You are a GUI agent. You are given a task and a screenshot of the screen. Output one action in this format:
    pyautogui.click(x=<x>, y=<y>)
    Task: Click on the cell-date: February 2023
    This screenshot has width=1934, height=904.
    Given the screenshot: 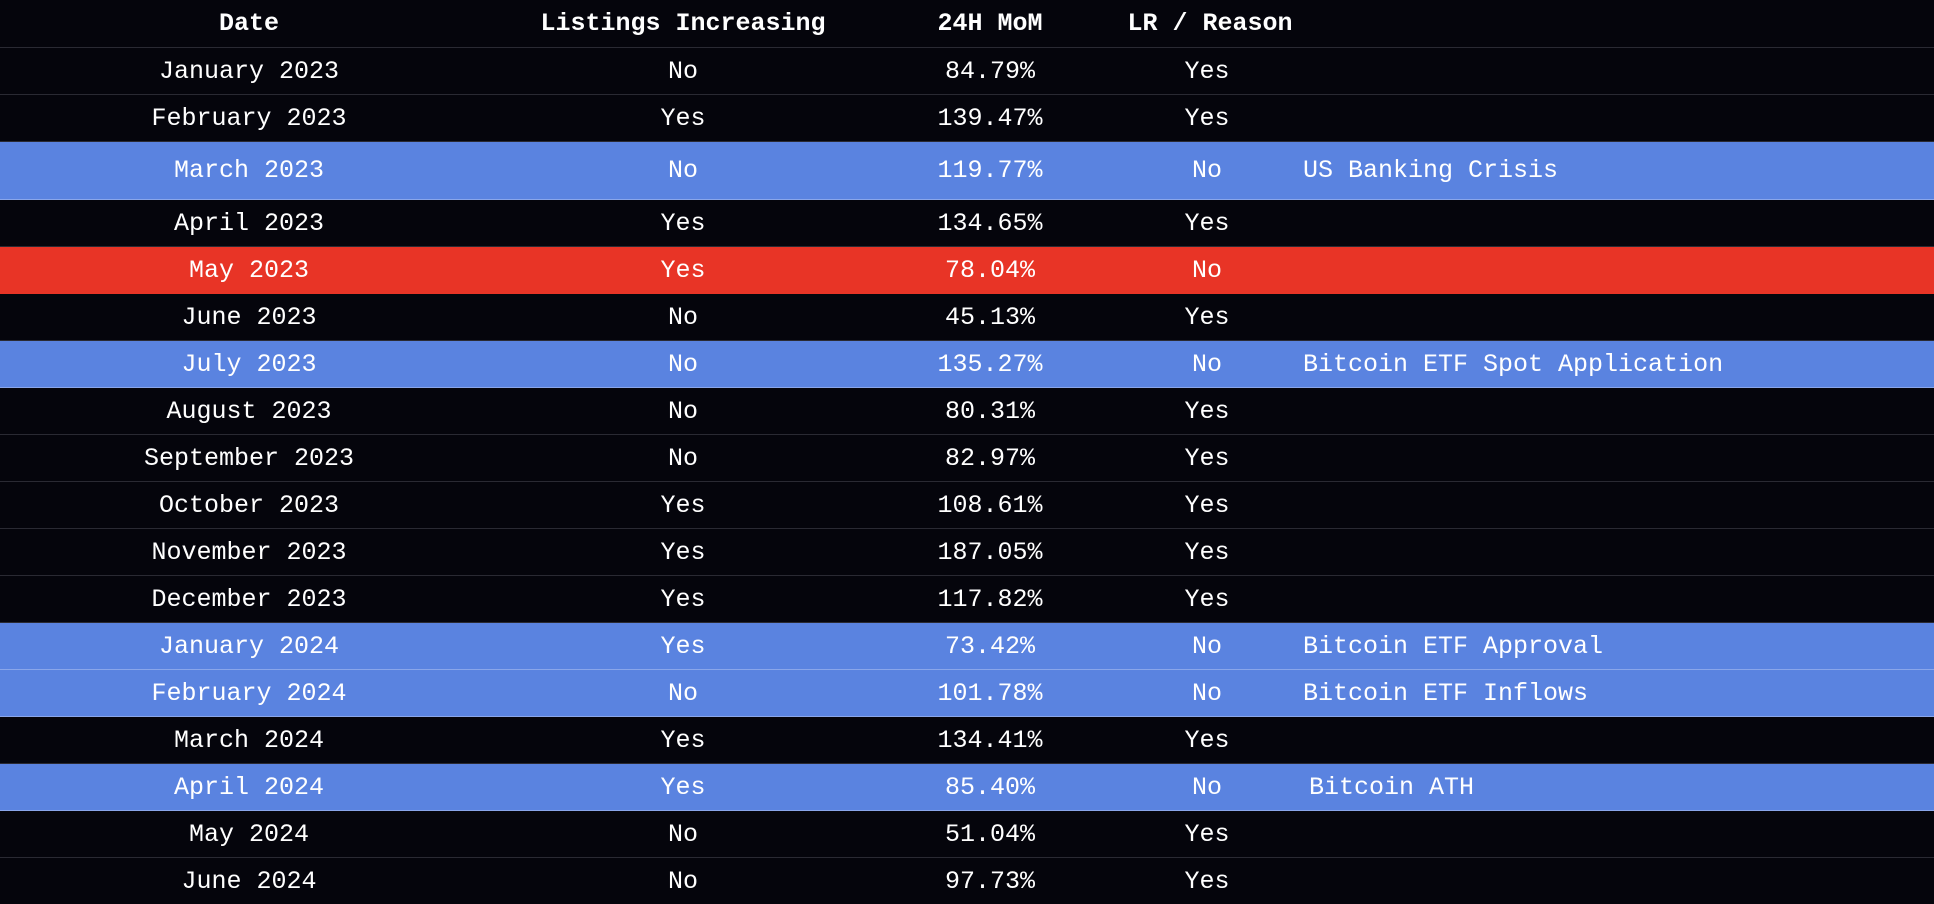 What is the action you would take?
    pyautogui.click(x=249, y=118)
    